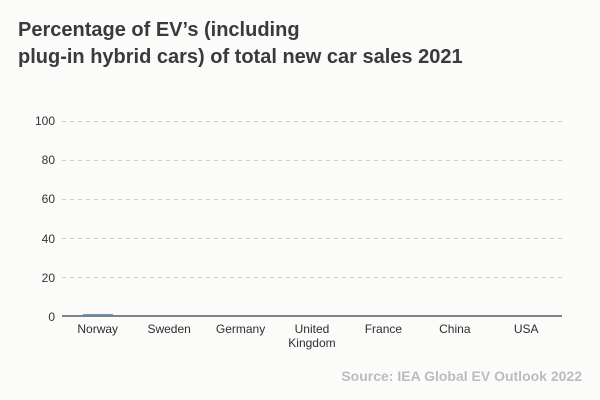 This screenshot has width=600, height=400. What do you see at coordinates (383, 329) in the screenshot?
I see `x-tick-label-france: France` at bounding box center [383, 329].